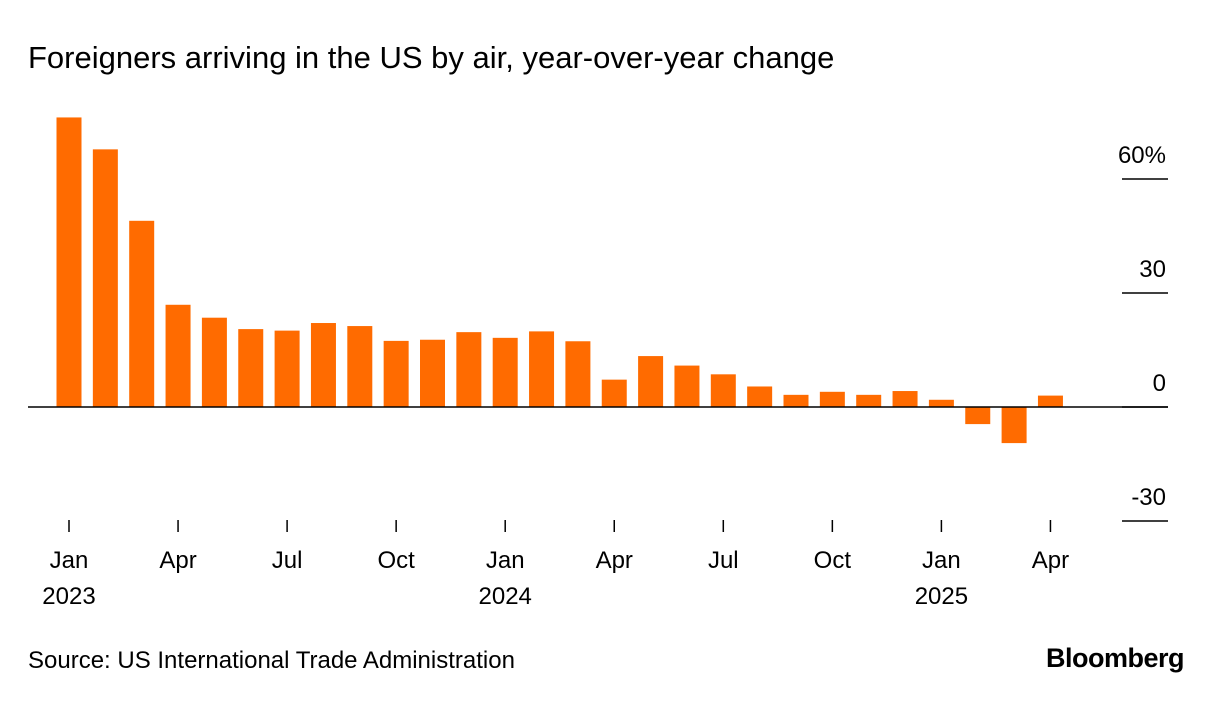 The width and height of the screenshot is (1222, 702). I want to click on y-tick-label: -30, so click(1148, 497).